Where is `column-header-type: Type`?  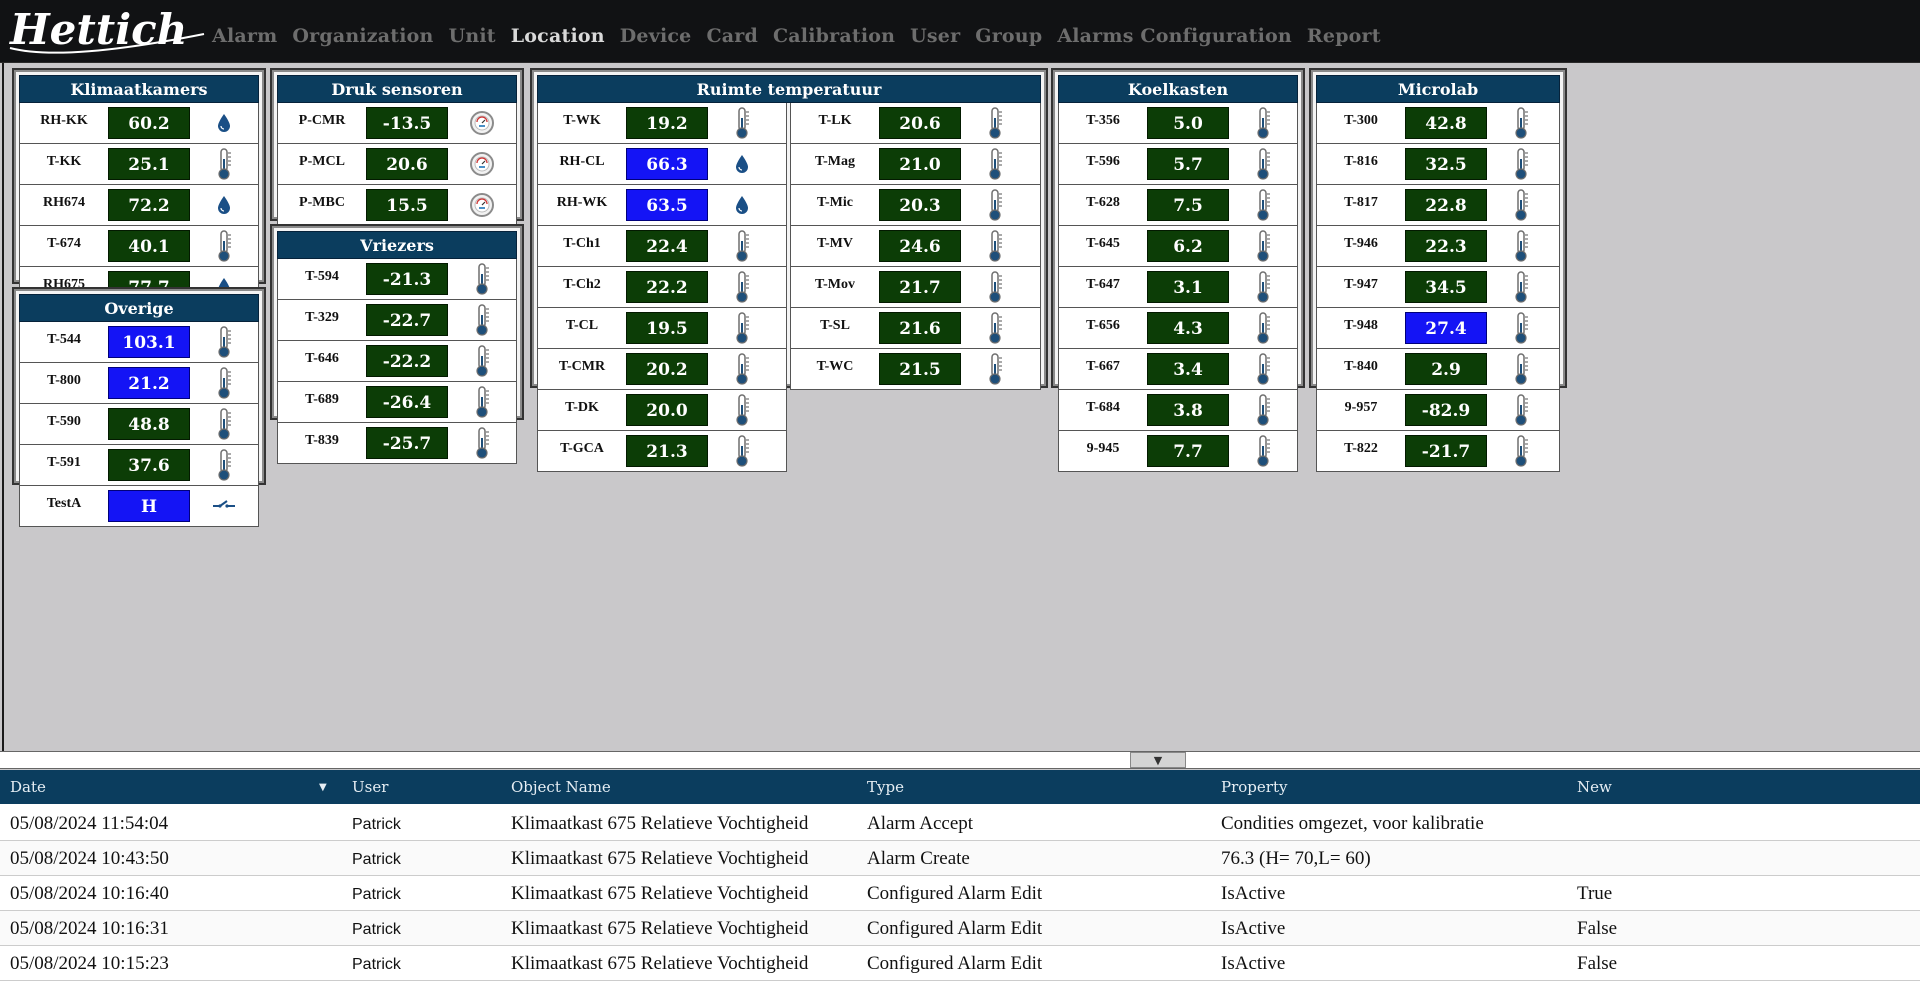
column-header-type: Type is located at coordinates (885, 787).